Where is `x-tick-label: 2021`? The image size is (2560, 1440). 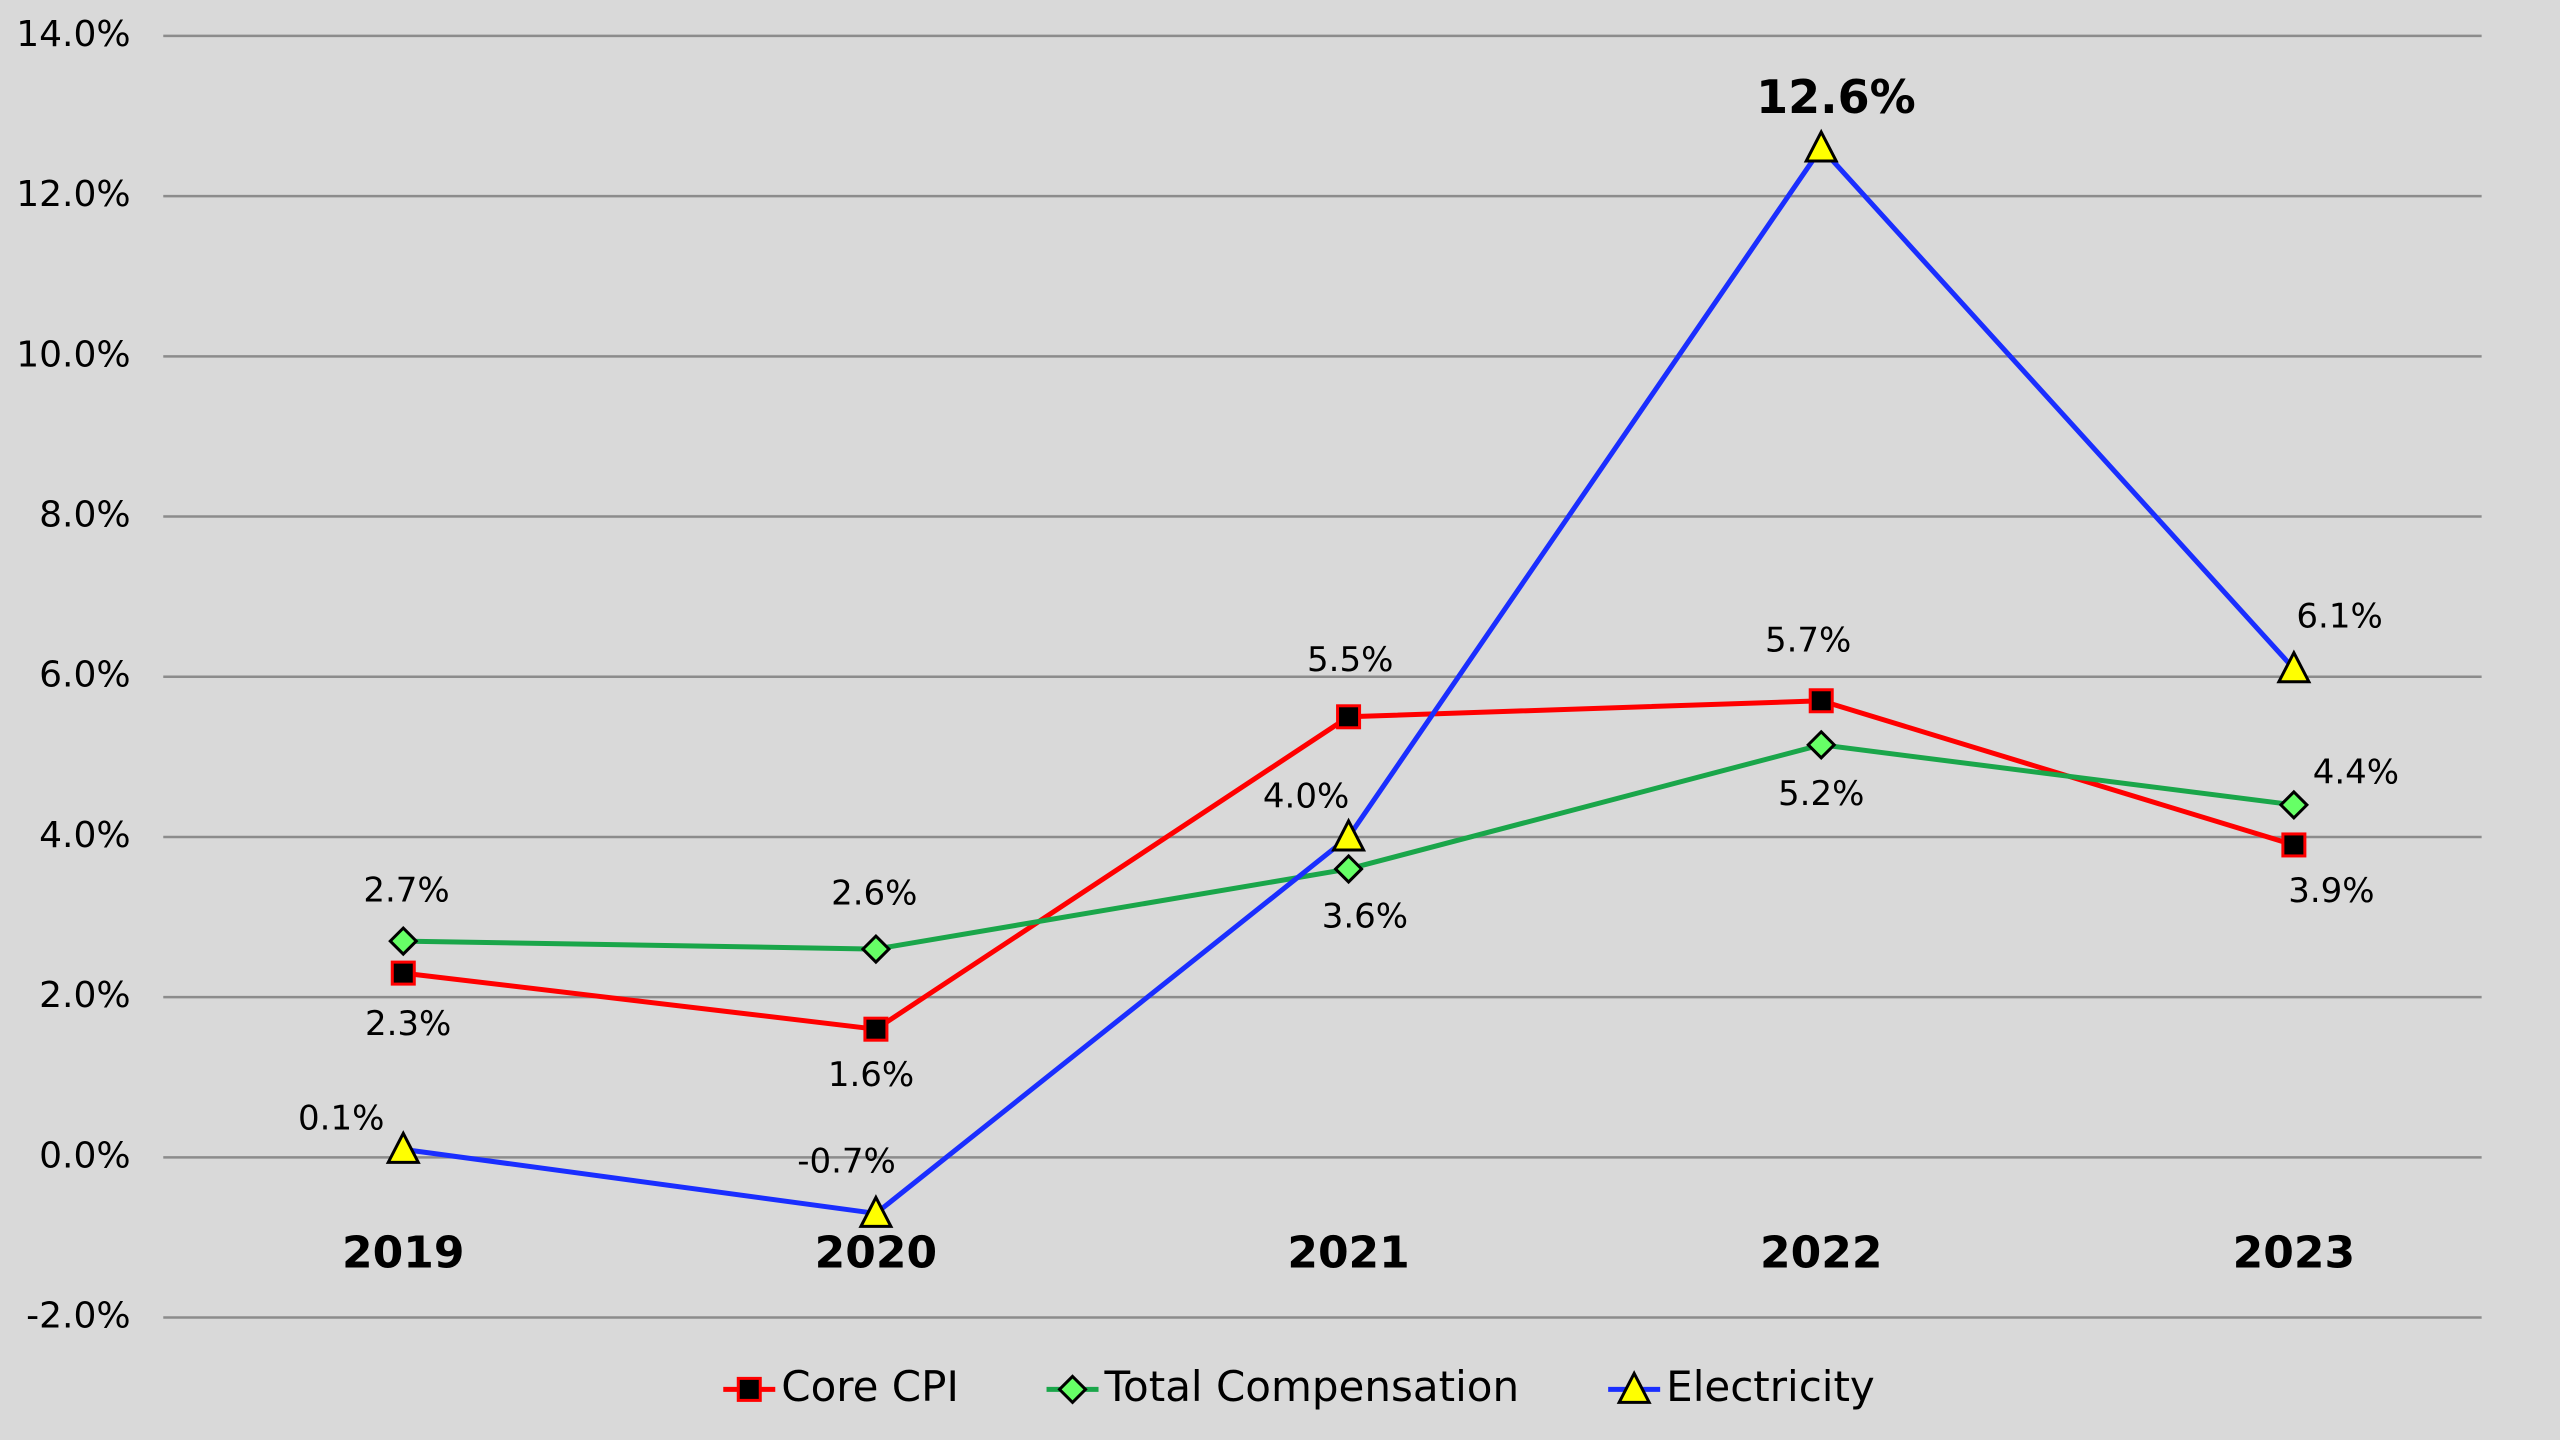 x-tick-label: 2021 is located at coordinates (1348, 1253).